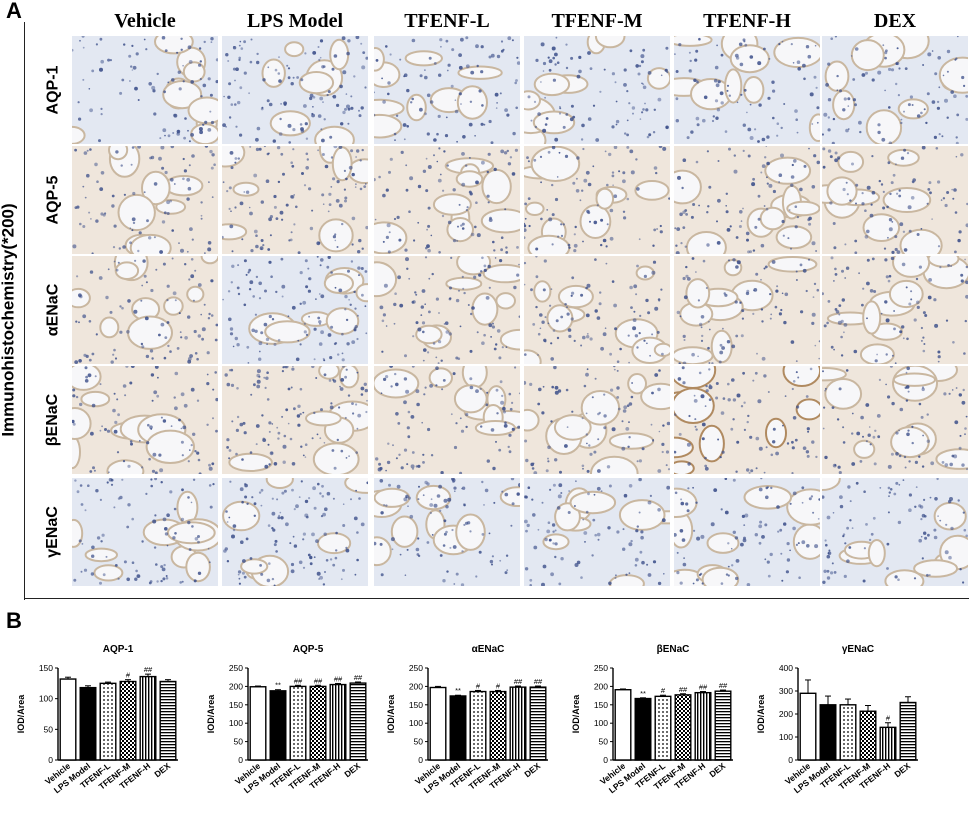  I want to click on micrograph-AQP5-TFENFH, so click(747, 200).